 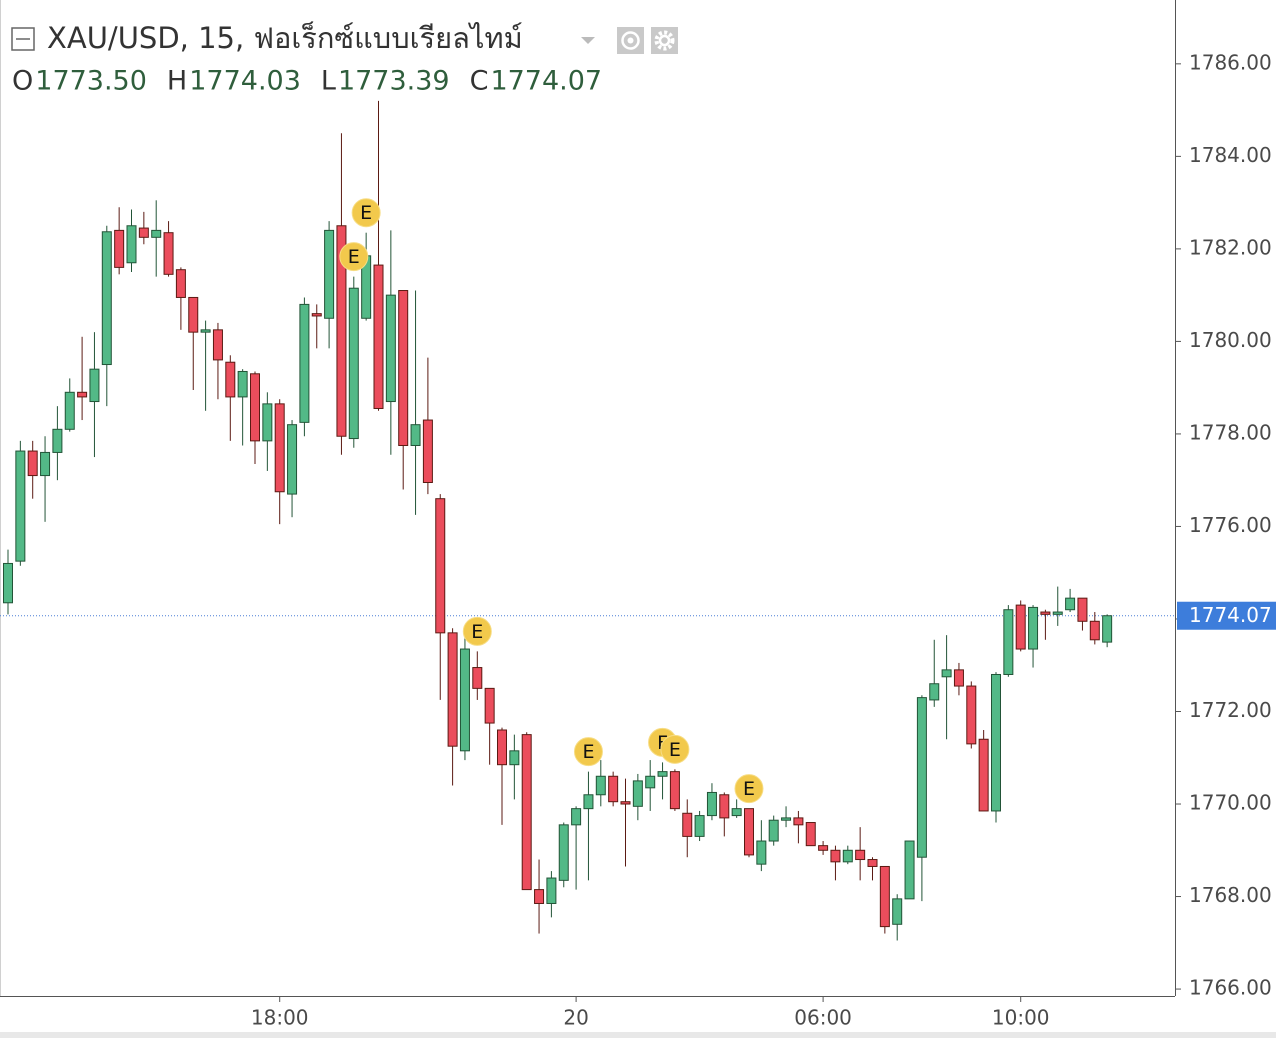 What do you see at coordinates (307, 81) in the screenshot?
I see `ohlc-legend: O 1773.50 H 1774.03 L 1773.39 C 1774.07` at bounding box center [307, 81].